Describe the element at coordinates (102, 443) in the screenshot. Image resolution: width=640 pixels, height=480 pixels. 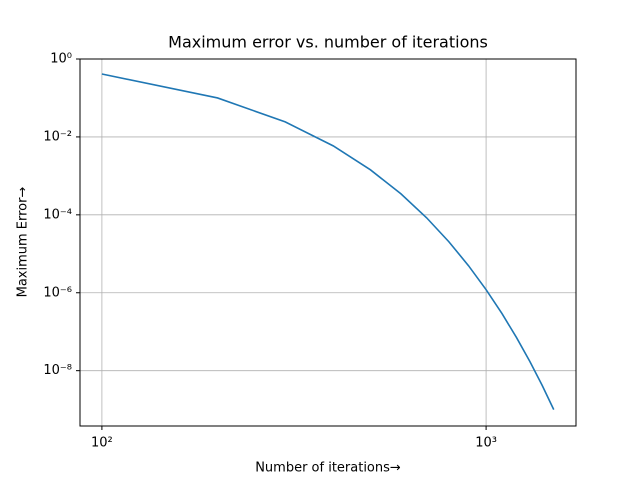
I see `x-tick-label: 10²` at that location.